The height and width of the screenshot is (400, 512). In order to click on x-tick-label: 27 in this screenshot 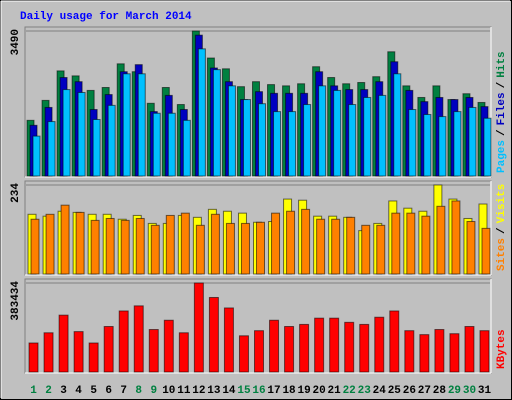, I will do `click(424, 391)`.